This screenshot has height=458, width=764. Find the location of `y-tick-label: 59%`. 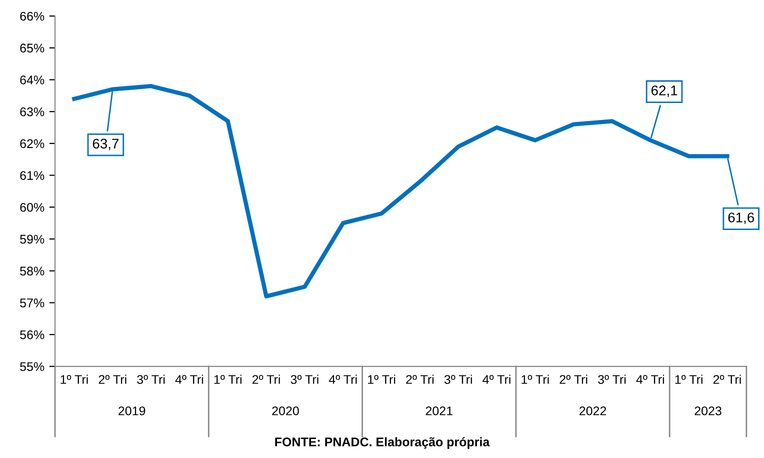

y-tick-label: 59% is located at coordinates (32, 239).